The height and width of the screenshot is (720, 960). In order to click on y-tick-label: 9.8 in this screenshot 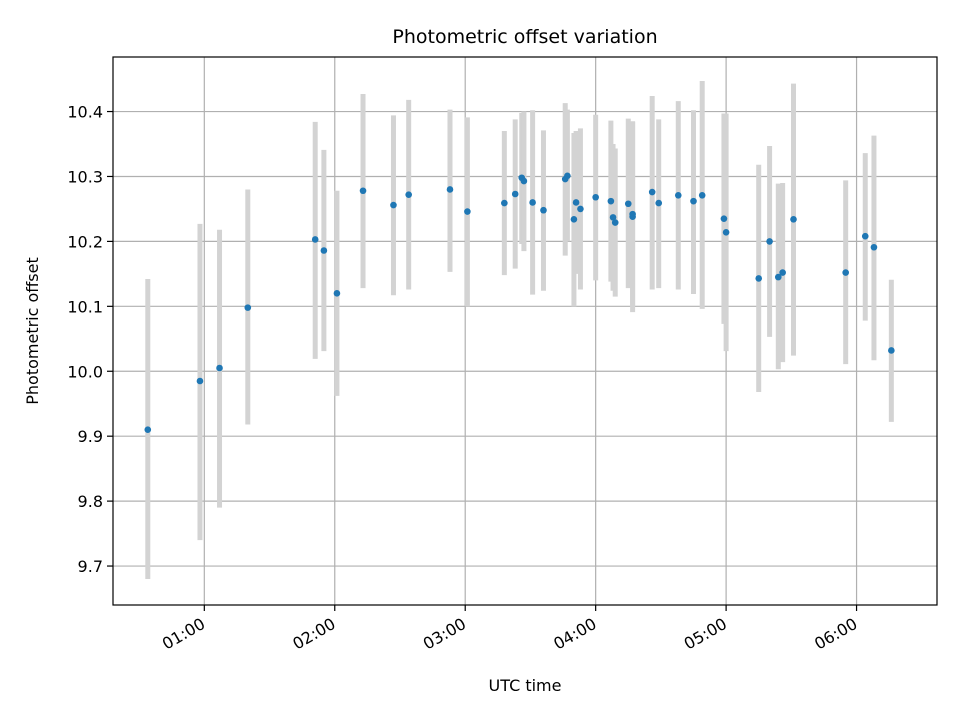, I will do `click(90, 501)`.